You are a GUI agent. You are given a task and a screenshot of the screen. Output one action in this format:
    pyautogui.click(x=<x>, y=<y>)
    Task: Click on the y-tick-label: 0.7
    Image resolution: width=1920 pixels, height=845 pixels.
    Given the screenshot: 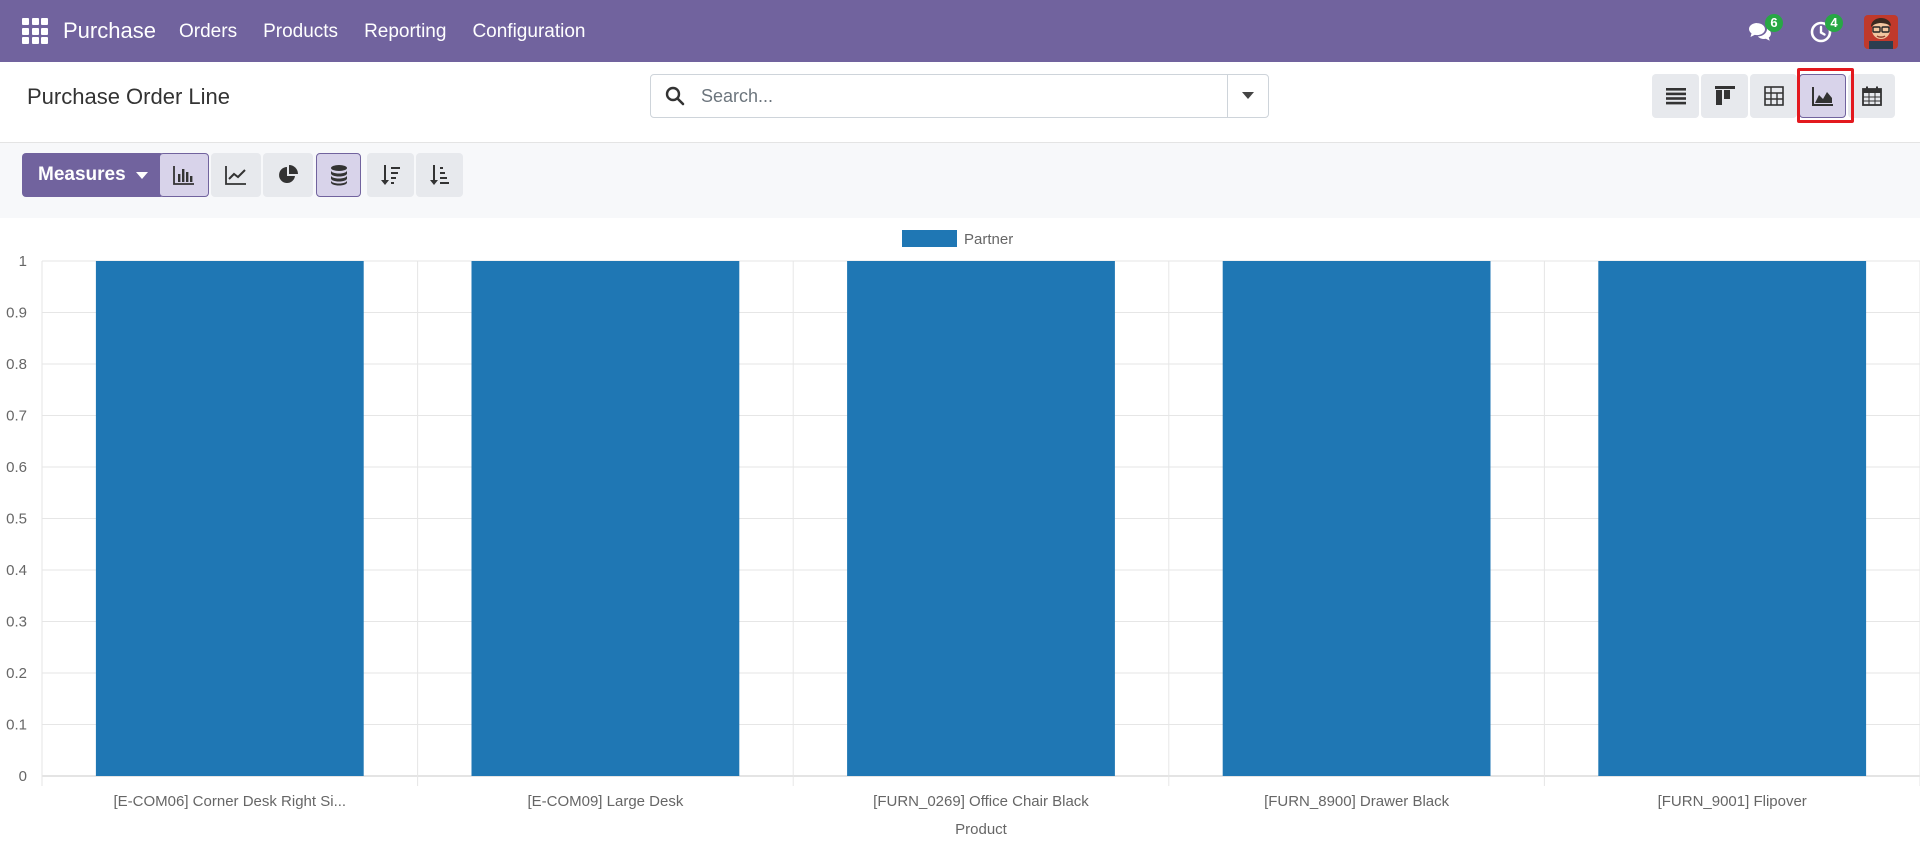 What is the action you would take?
    pyautogui.click(x=16, y=416)
    